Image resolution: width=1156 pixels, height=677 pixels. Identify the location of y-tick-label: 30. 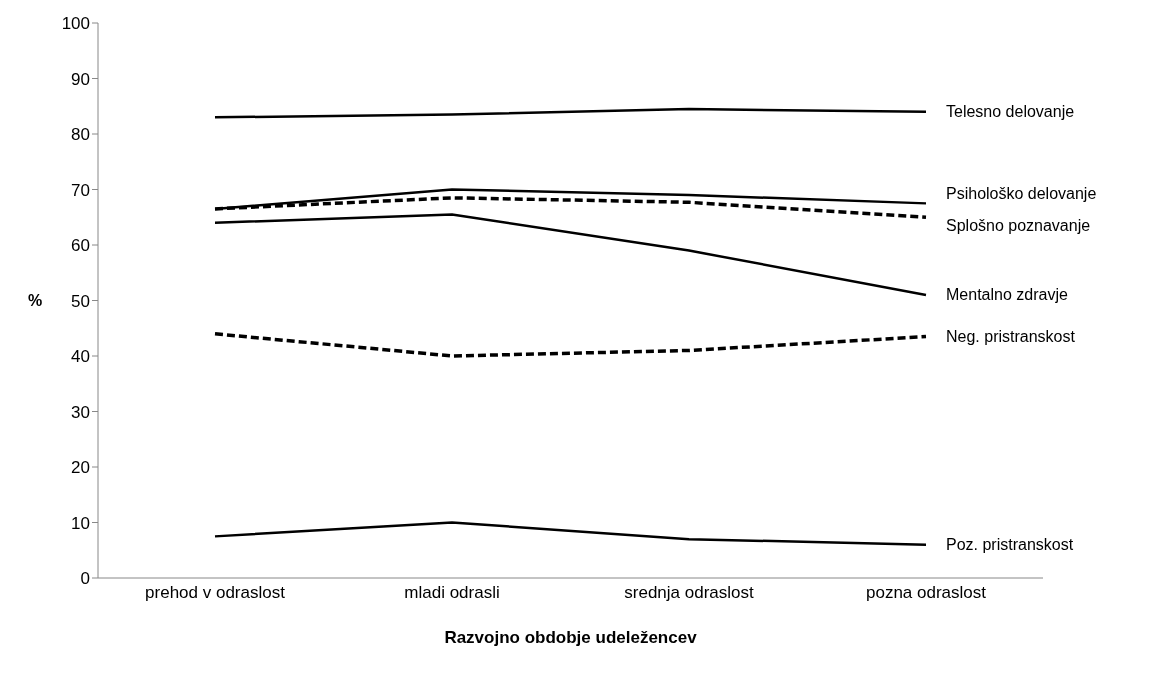
(80, 412).